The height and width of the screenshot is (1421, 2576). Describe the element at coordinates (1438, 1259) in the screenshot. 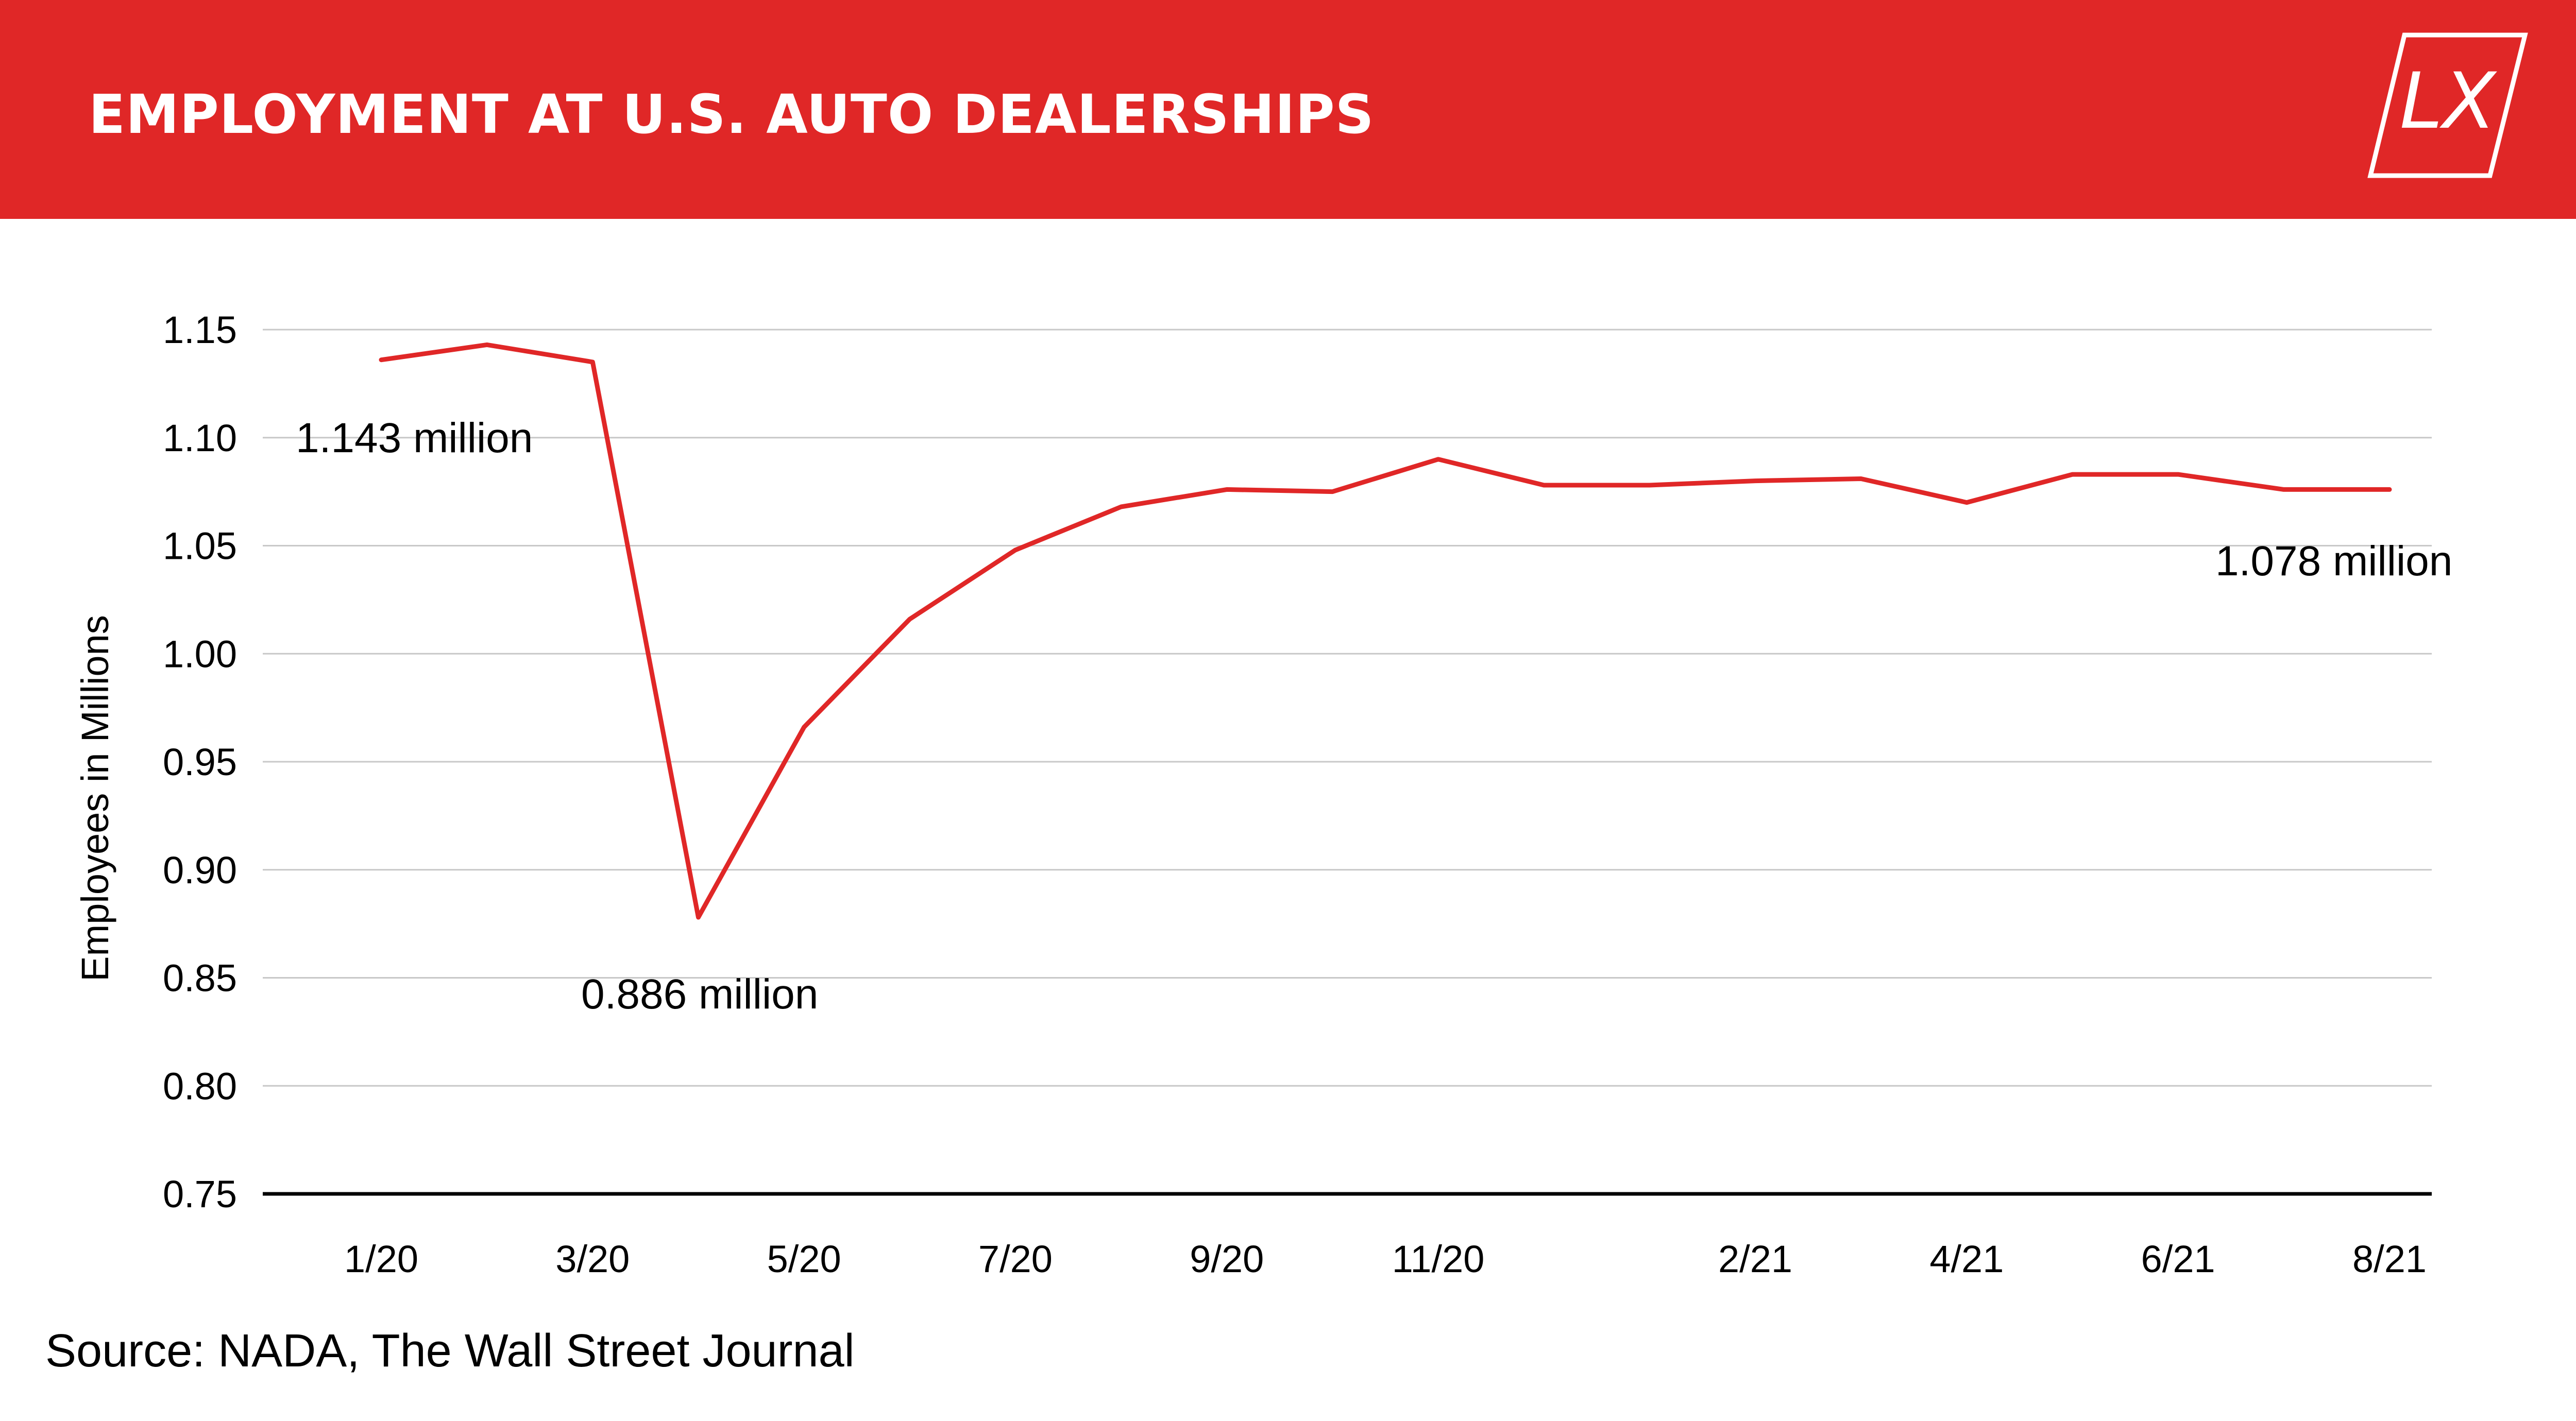

I see `x-tick-label: 11/20` at that location.